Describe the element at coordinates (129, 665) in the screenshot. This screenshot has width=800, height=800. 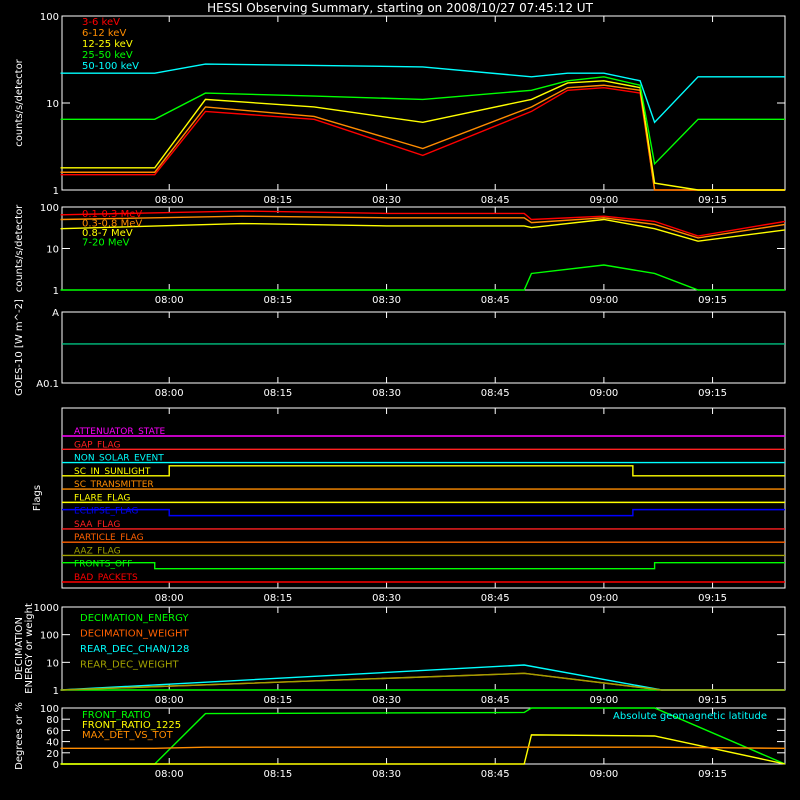
I see `legend-entry: REAR_DEC_WEIGHT` at that location.